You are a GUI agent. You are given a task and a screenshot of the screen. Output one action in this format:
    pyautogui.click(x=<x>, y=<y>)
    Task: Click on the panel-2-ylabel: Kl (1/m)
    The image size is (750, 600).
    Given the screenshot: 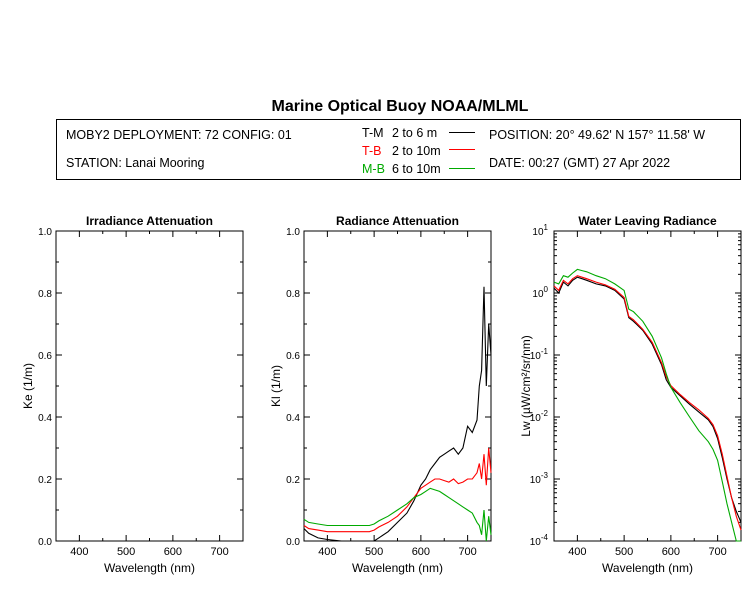 What is the action you would take?
    pyautogui.click(x=276, y=386)
    